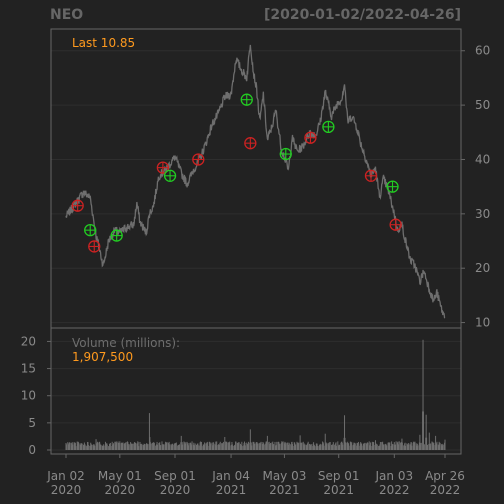  Describe the element at coordinates (28, 341) in the screenshot. I see `volume-tick-label: 20` at that location.